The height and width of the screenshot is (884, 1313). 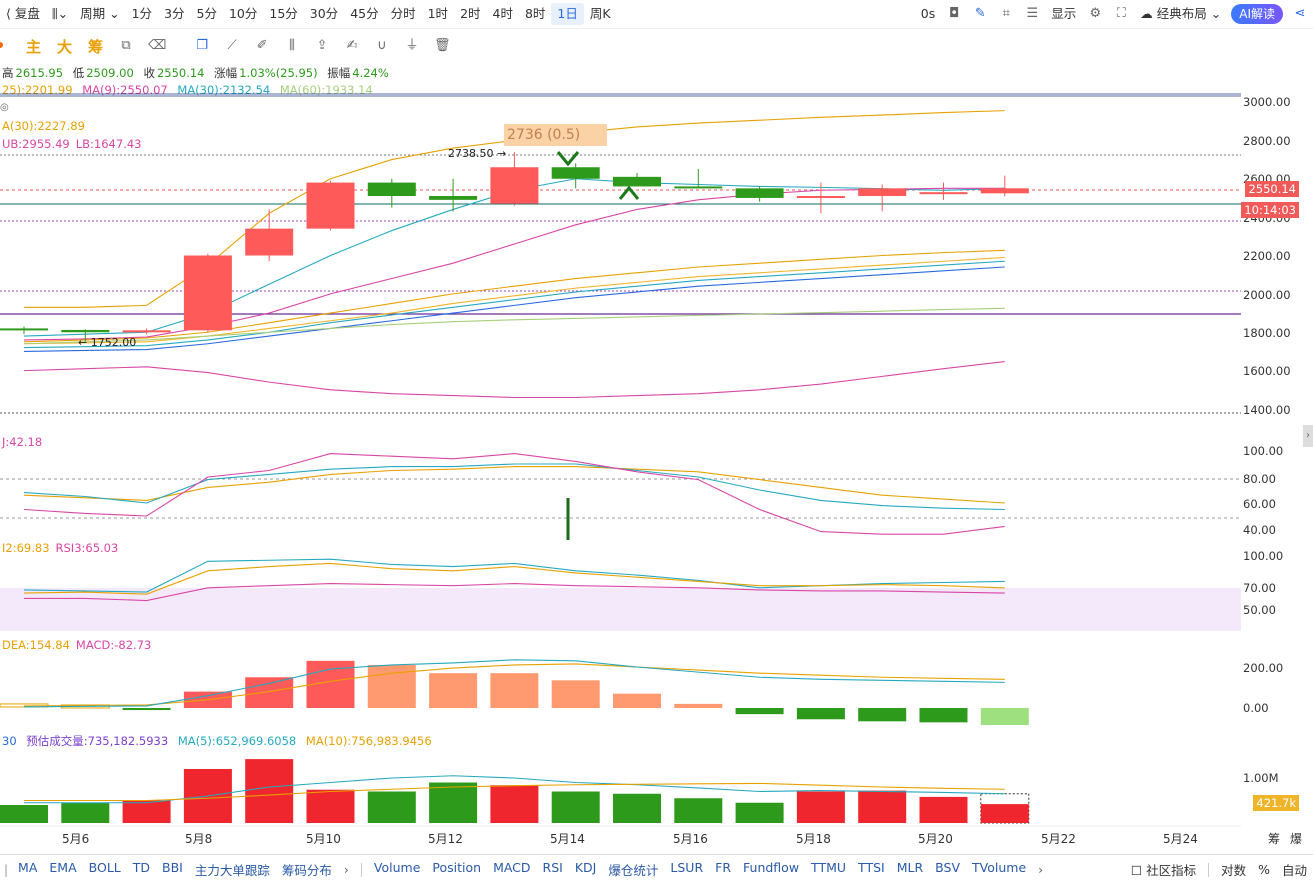 I want to click on axis-tick: 2200.00, so click(x=1267, y=256).